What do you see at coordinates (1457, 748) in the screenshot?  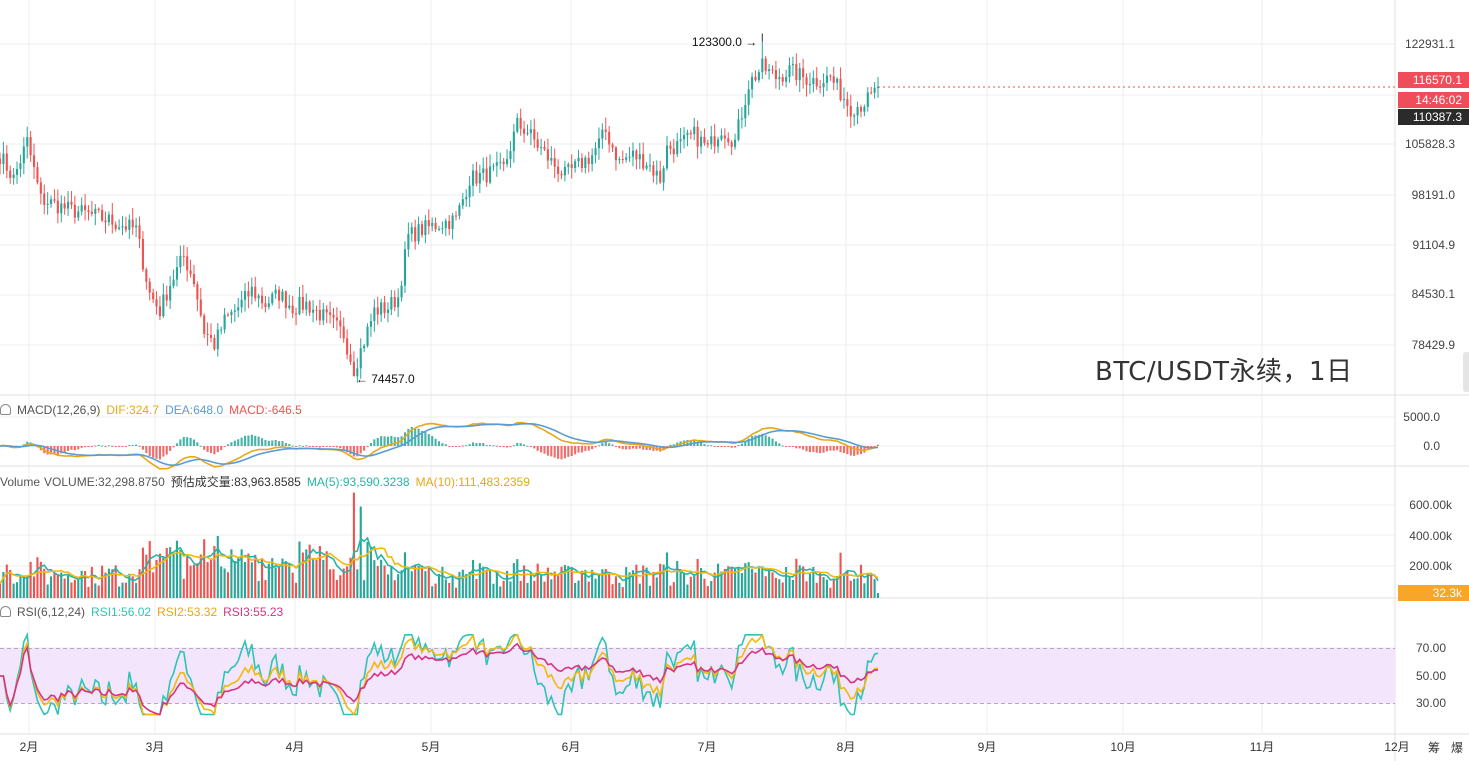 I see `liquidation-icon: 爆` at bounding box center [1457, 748].